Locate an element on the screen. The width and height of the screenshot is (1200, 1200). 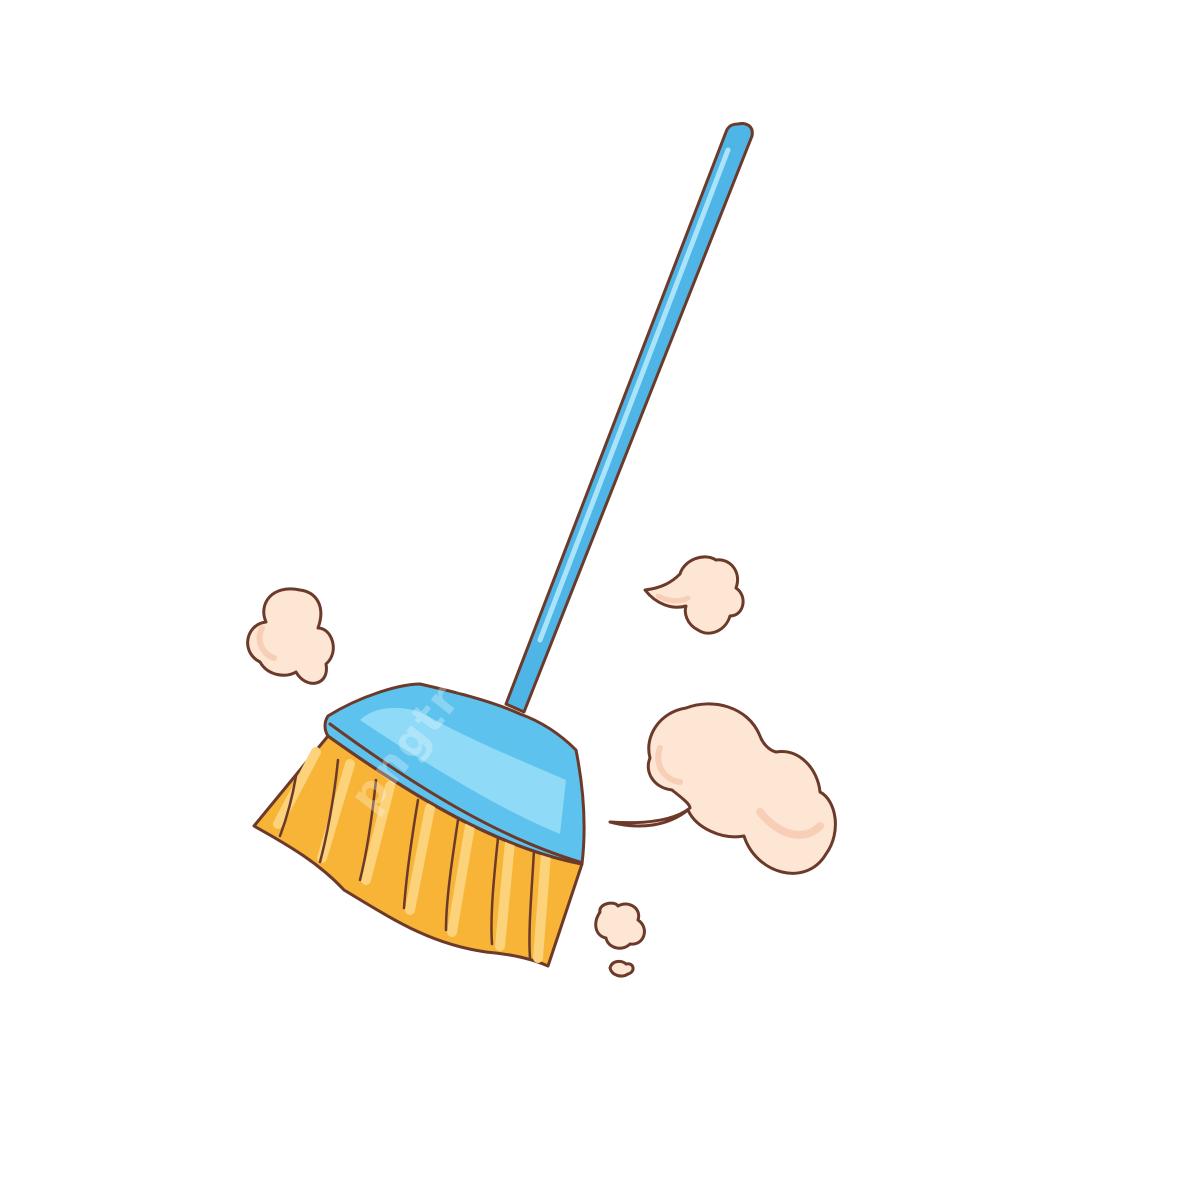
dust-puff-tiny is located at coordinates (621, 968).